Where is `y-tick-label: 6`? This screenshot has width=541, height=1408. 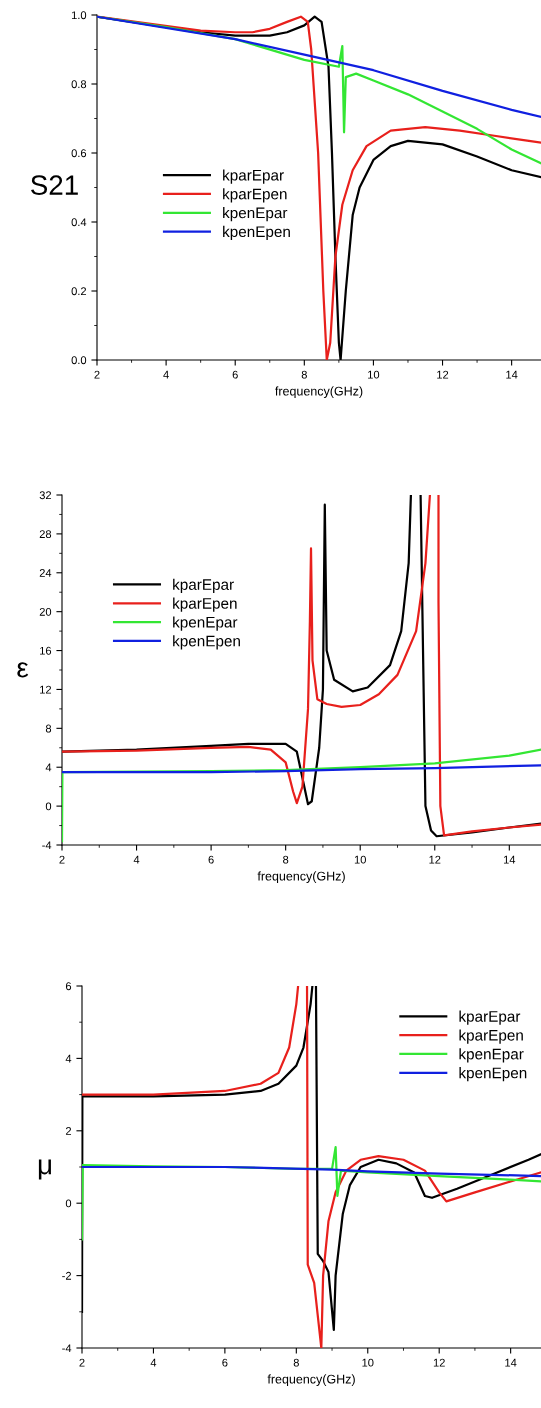 y-tick-label: 6 is located at coordinates (68, 986).